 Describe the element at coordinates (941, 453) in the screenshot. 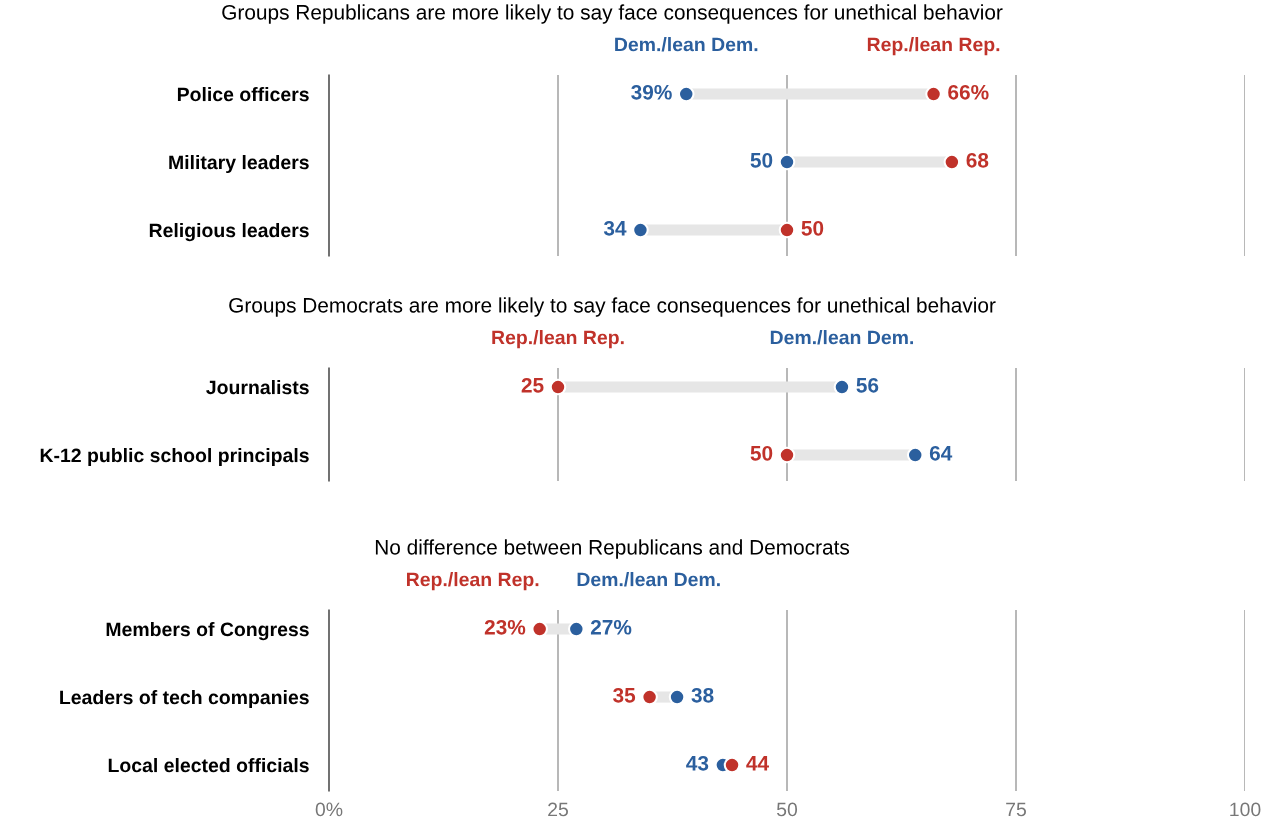

I see `data-label: 64` at that location.